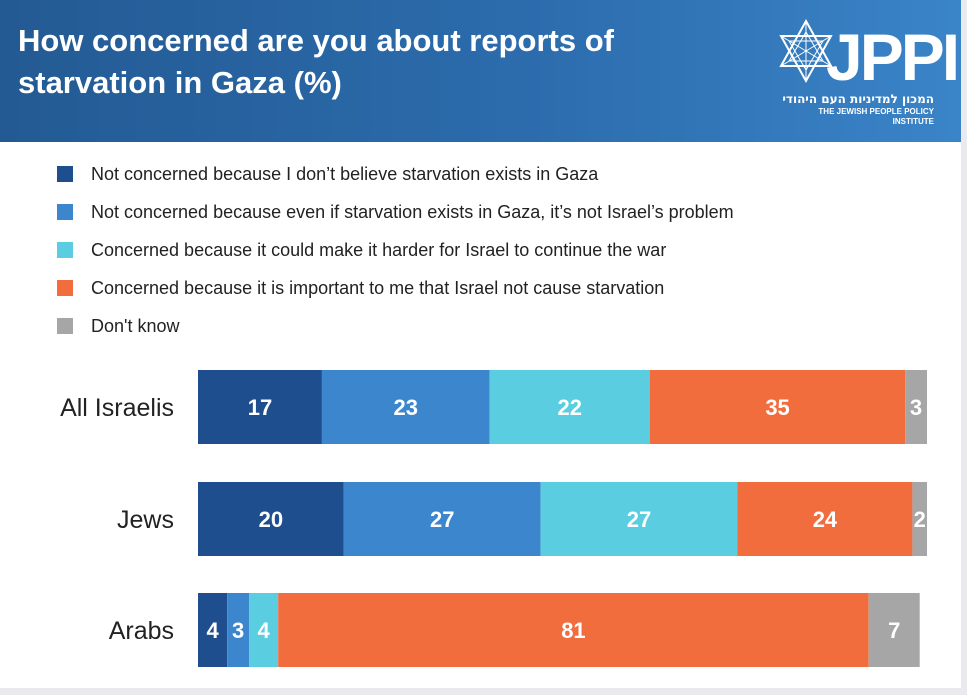 The image size is (967, 695). I want to click on star-of-david-icon, so click(806, 51).